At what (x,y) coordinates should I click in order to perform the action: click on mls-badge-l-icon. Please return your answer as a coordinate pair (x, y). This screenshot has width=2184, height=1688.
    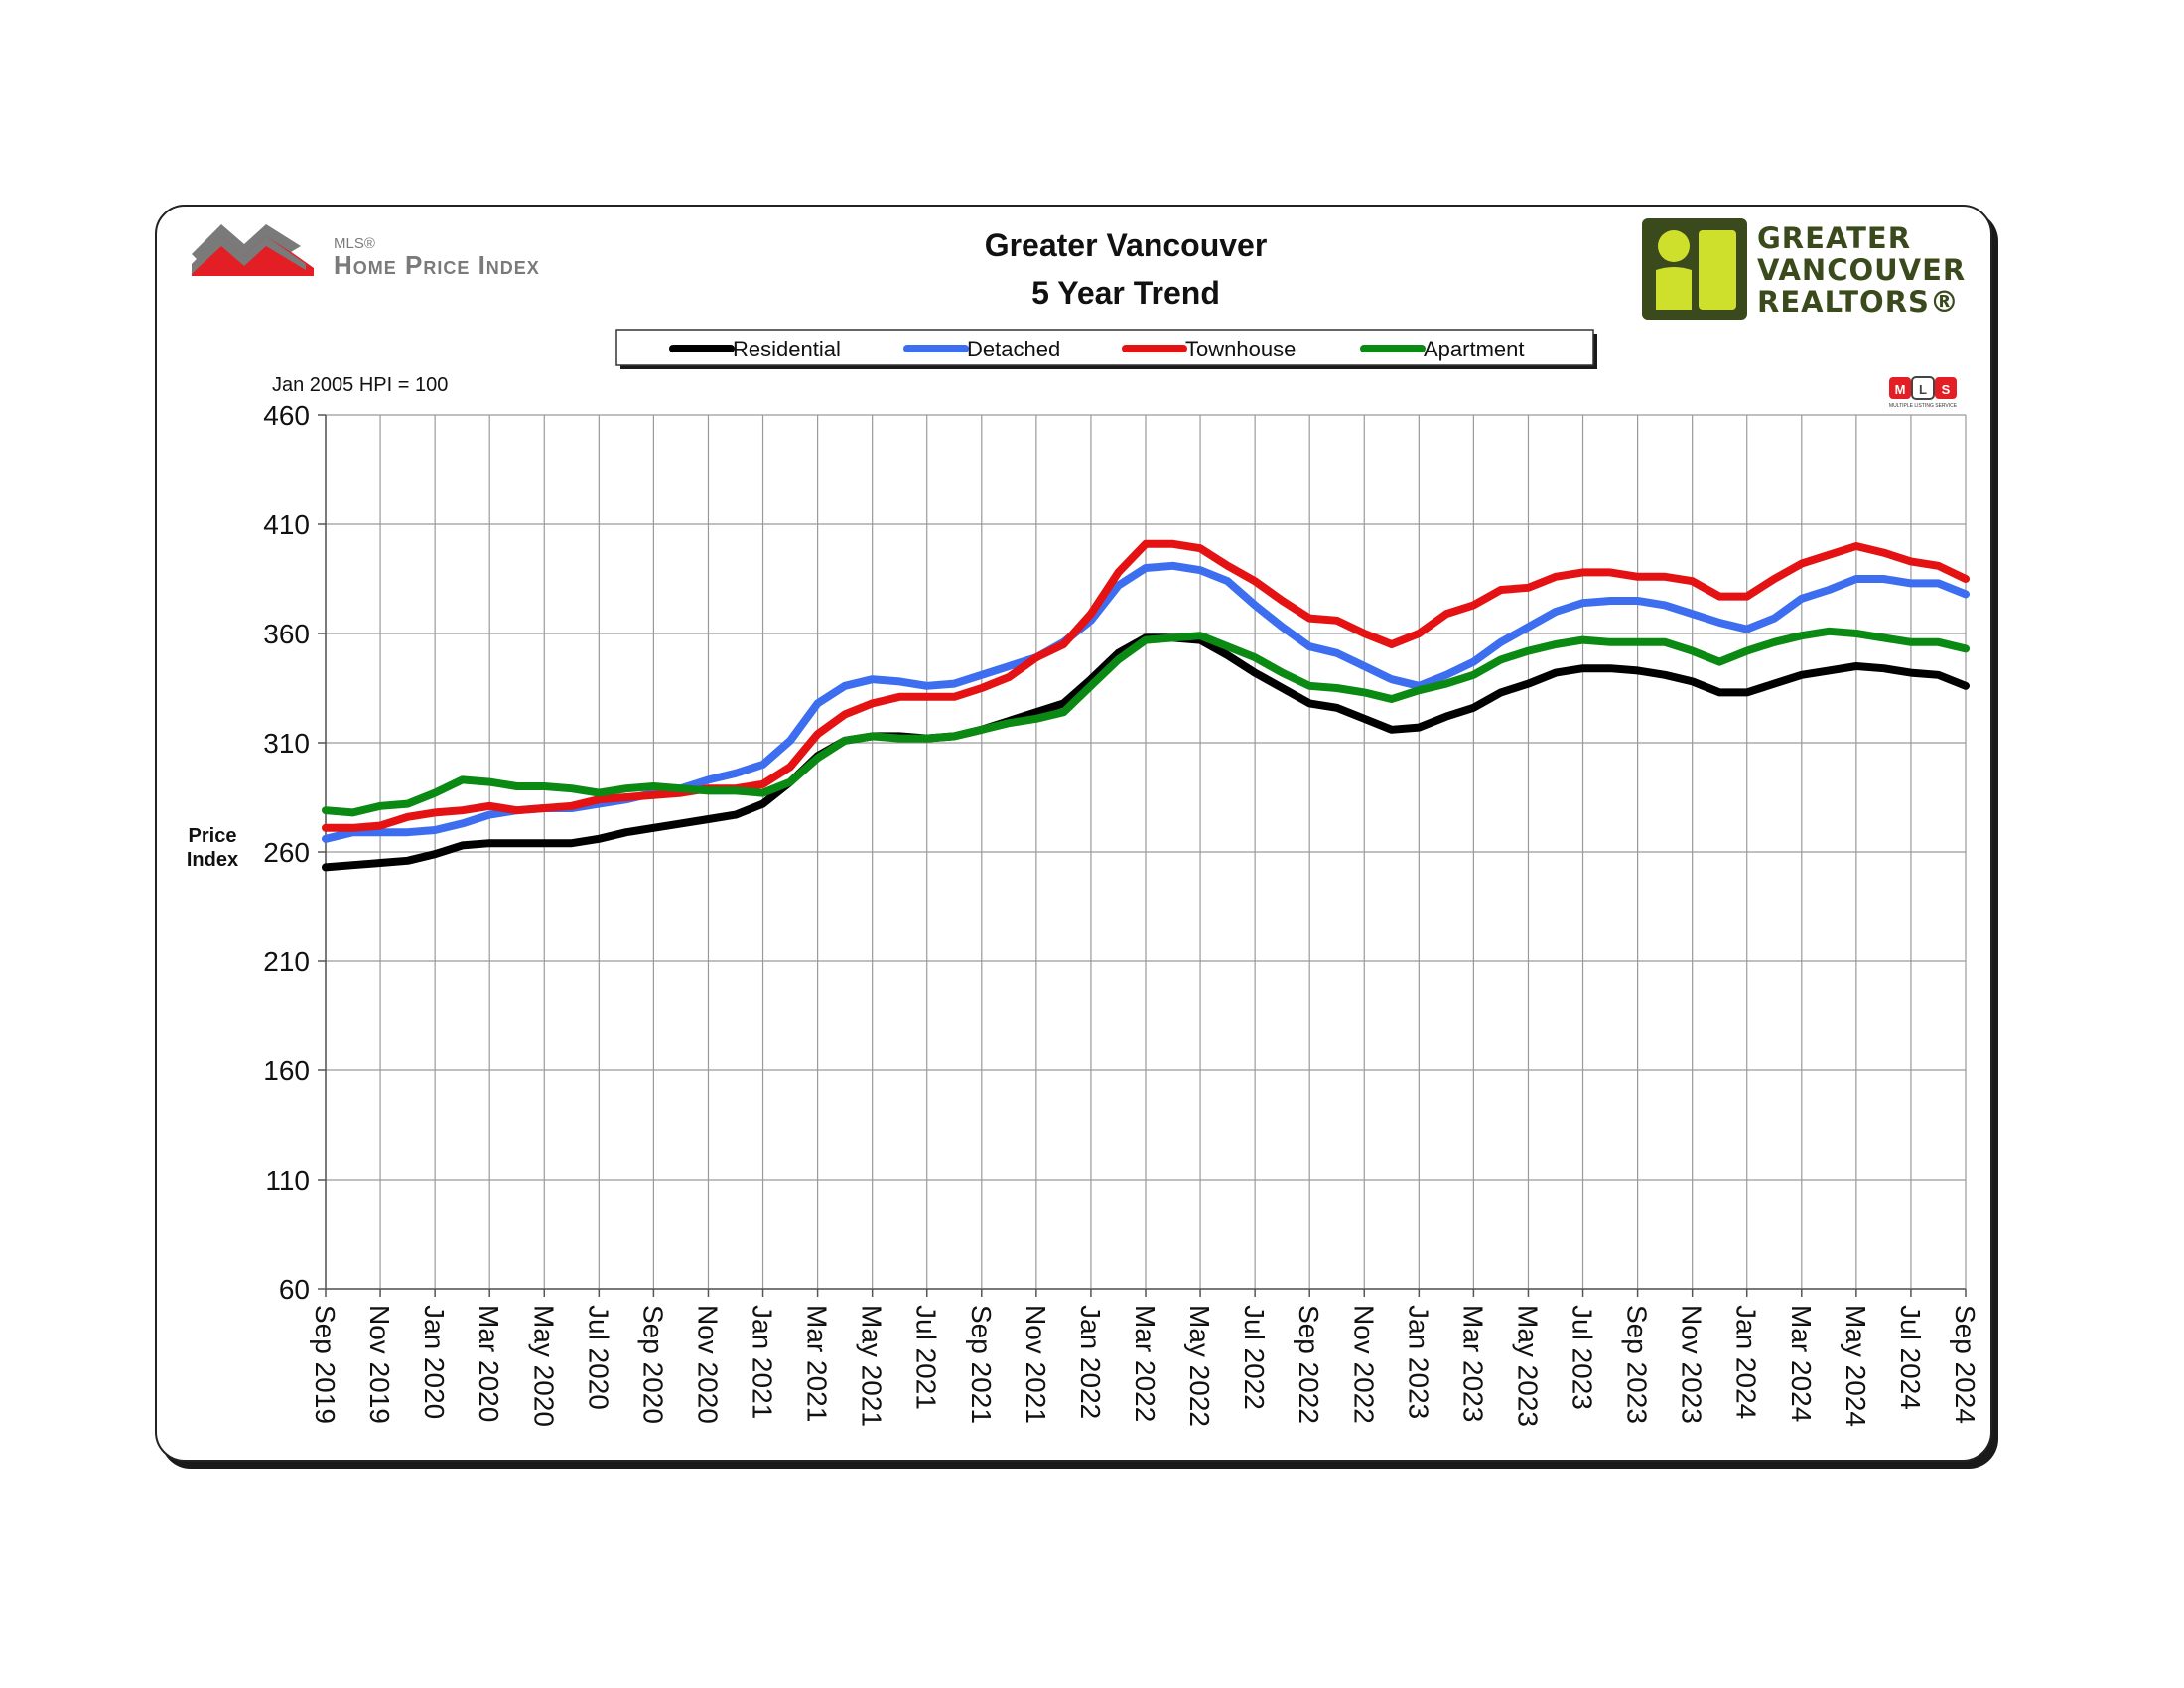
    Looking at the image, I should click on (1923, 388).